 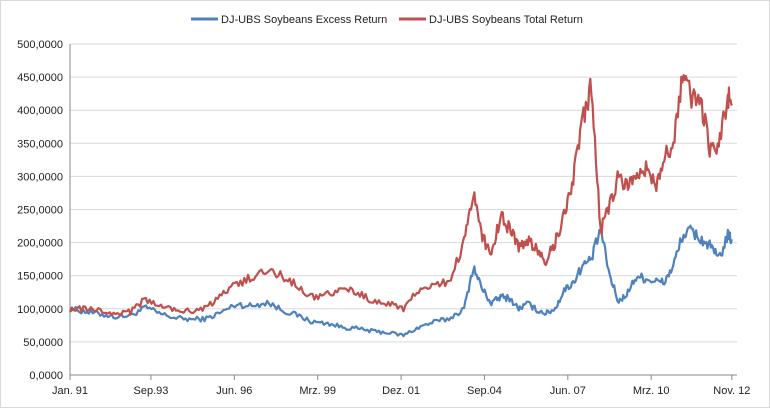 I want to click on y-tick-label: 150,0000, so click(x=40, y=277).